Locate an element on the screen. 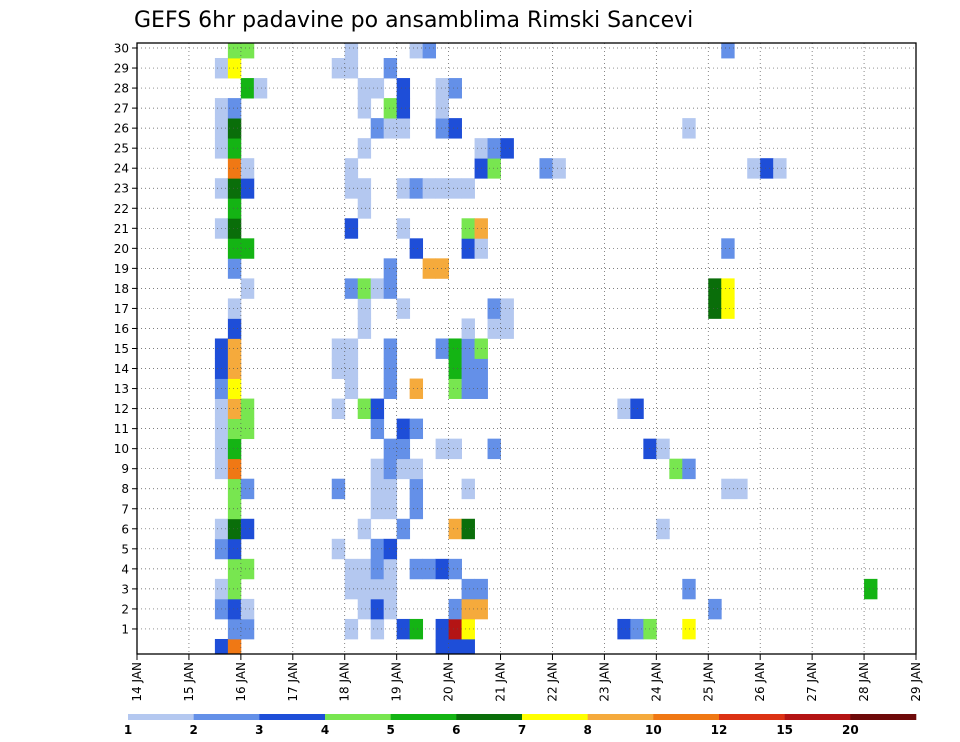  y-tick-label: 1 is located at coordinates (125, 629).